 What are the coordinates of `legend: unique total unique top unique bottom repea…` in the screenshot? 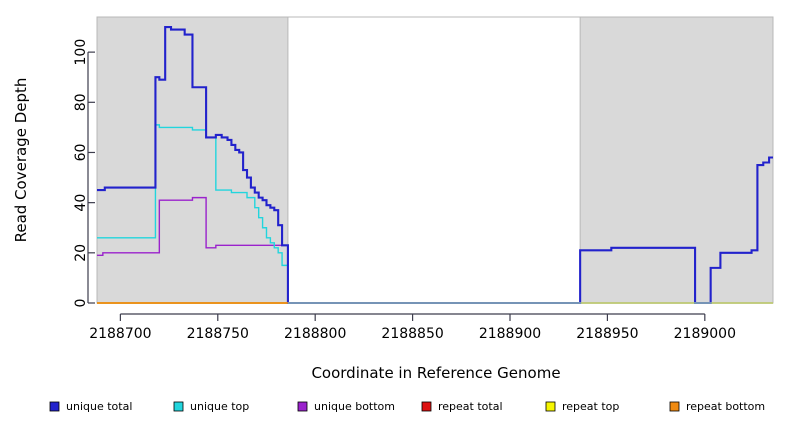 It's located at (407, 406).